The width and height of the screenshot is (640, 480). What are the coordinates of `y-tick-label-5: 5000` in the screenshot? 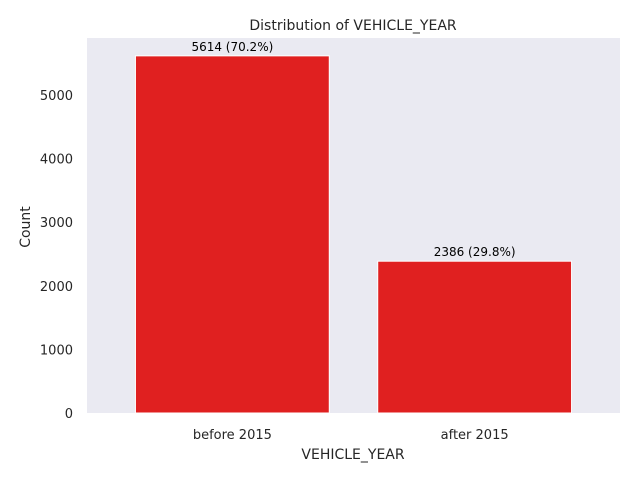 It's located at (56, 96).